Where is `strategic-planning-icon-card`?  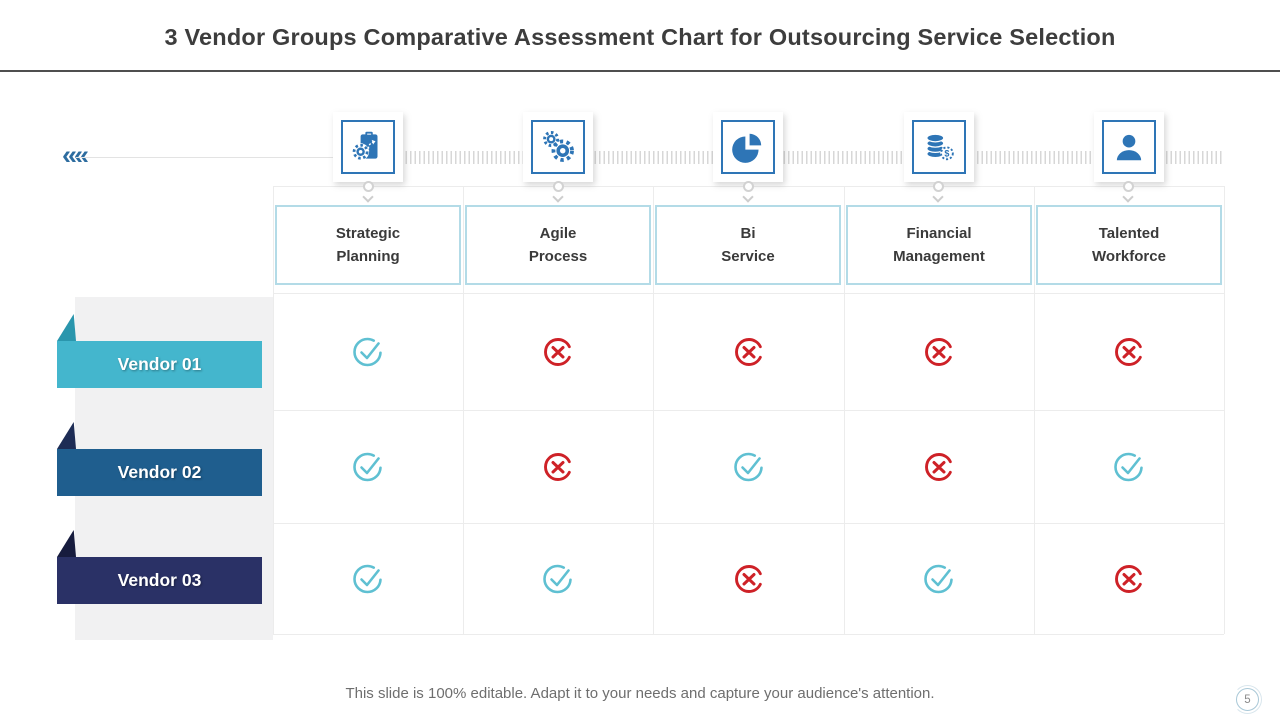
strategic-planning-icon-card is located at coordinates (368, 147).